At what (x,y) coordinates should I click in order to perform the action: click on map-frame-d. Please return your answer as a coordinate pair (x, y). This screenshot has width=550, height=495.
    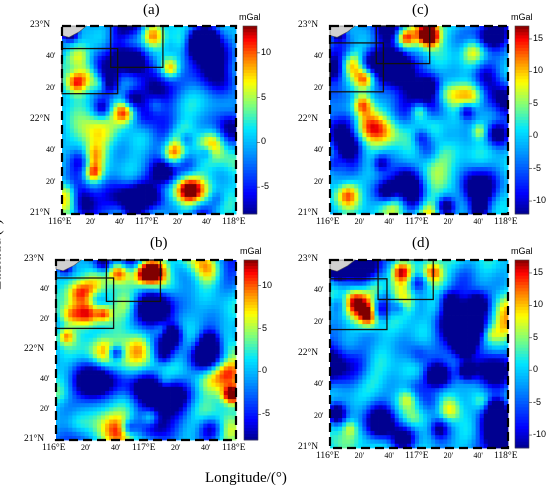
    Looking at the image, I should click on (419, 354).